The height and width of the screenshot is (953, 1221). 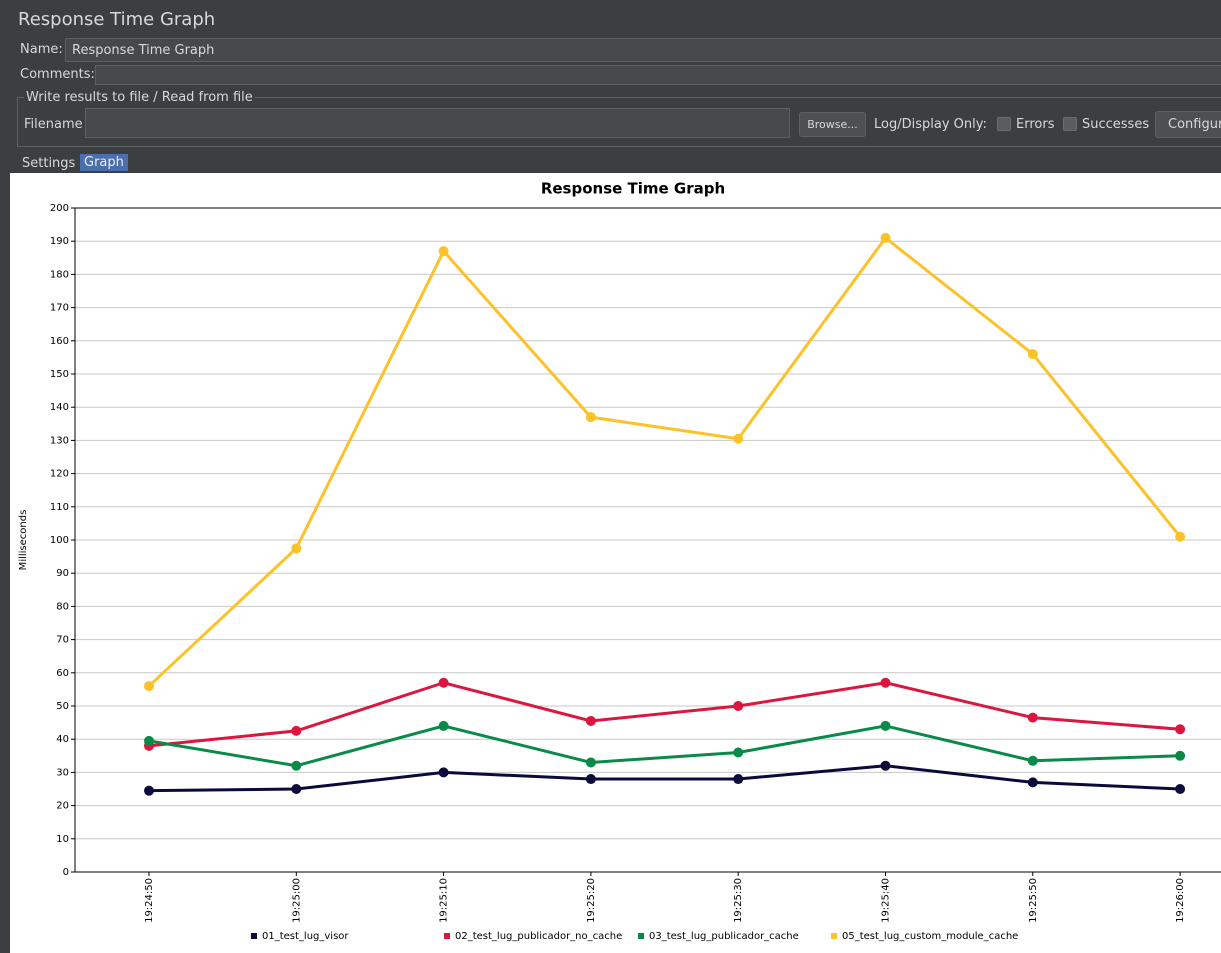 I want to click on x-tick-label: 19:24:50, so click(x=149, y=900).